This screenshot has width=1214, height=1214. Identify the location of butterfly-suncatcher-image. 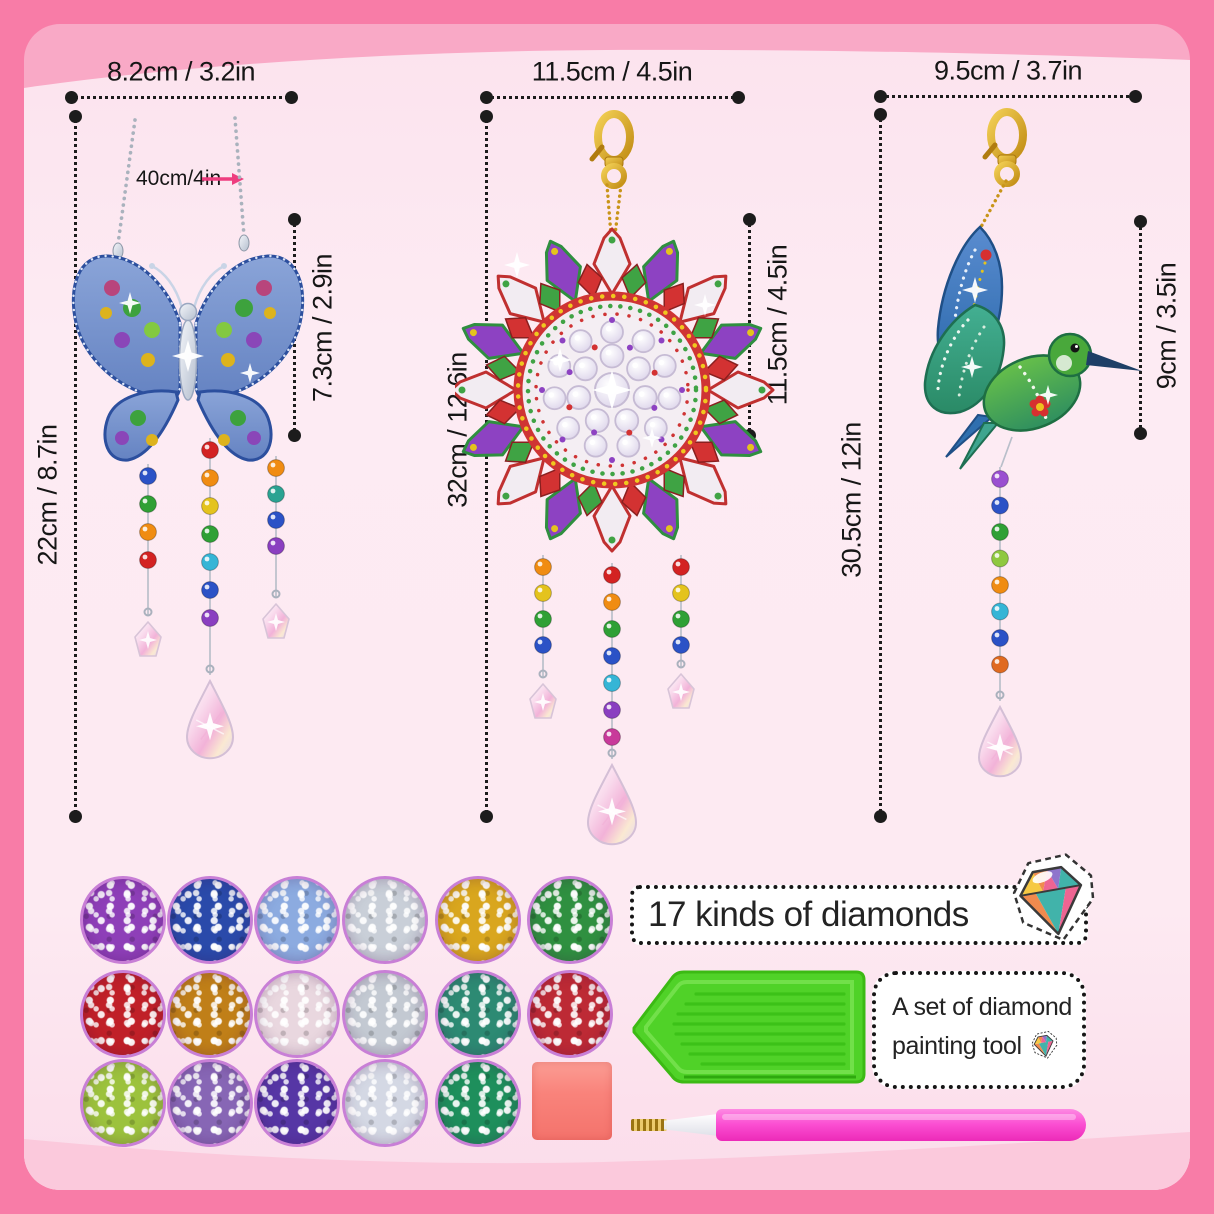
(188, 438).